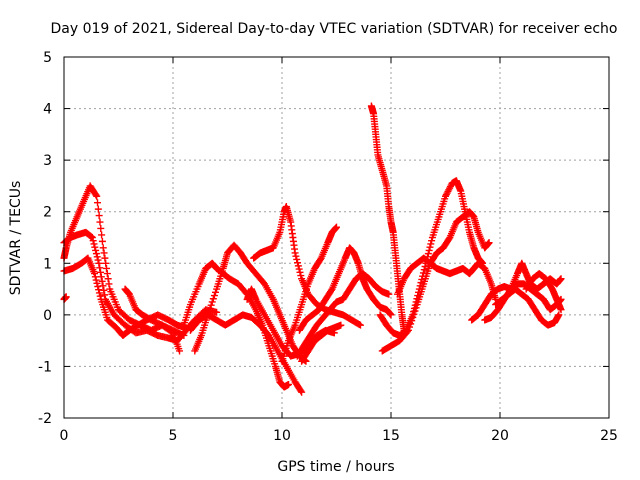  What do you see at coordinates (47, 110) in the screenshot?
I see `y-tick-label: 4` at bounding box center [47, 110].